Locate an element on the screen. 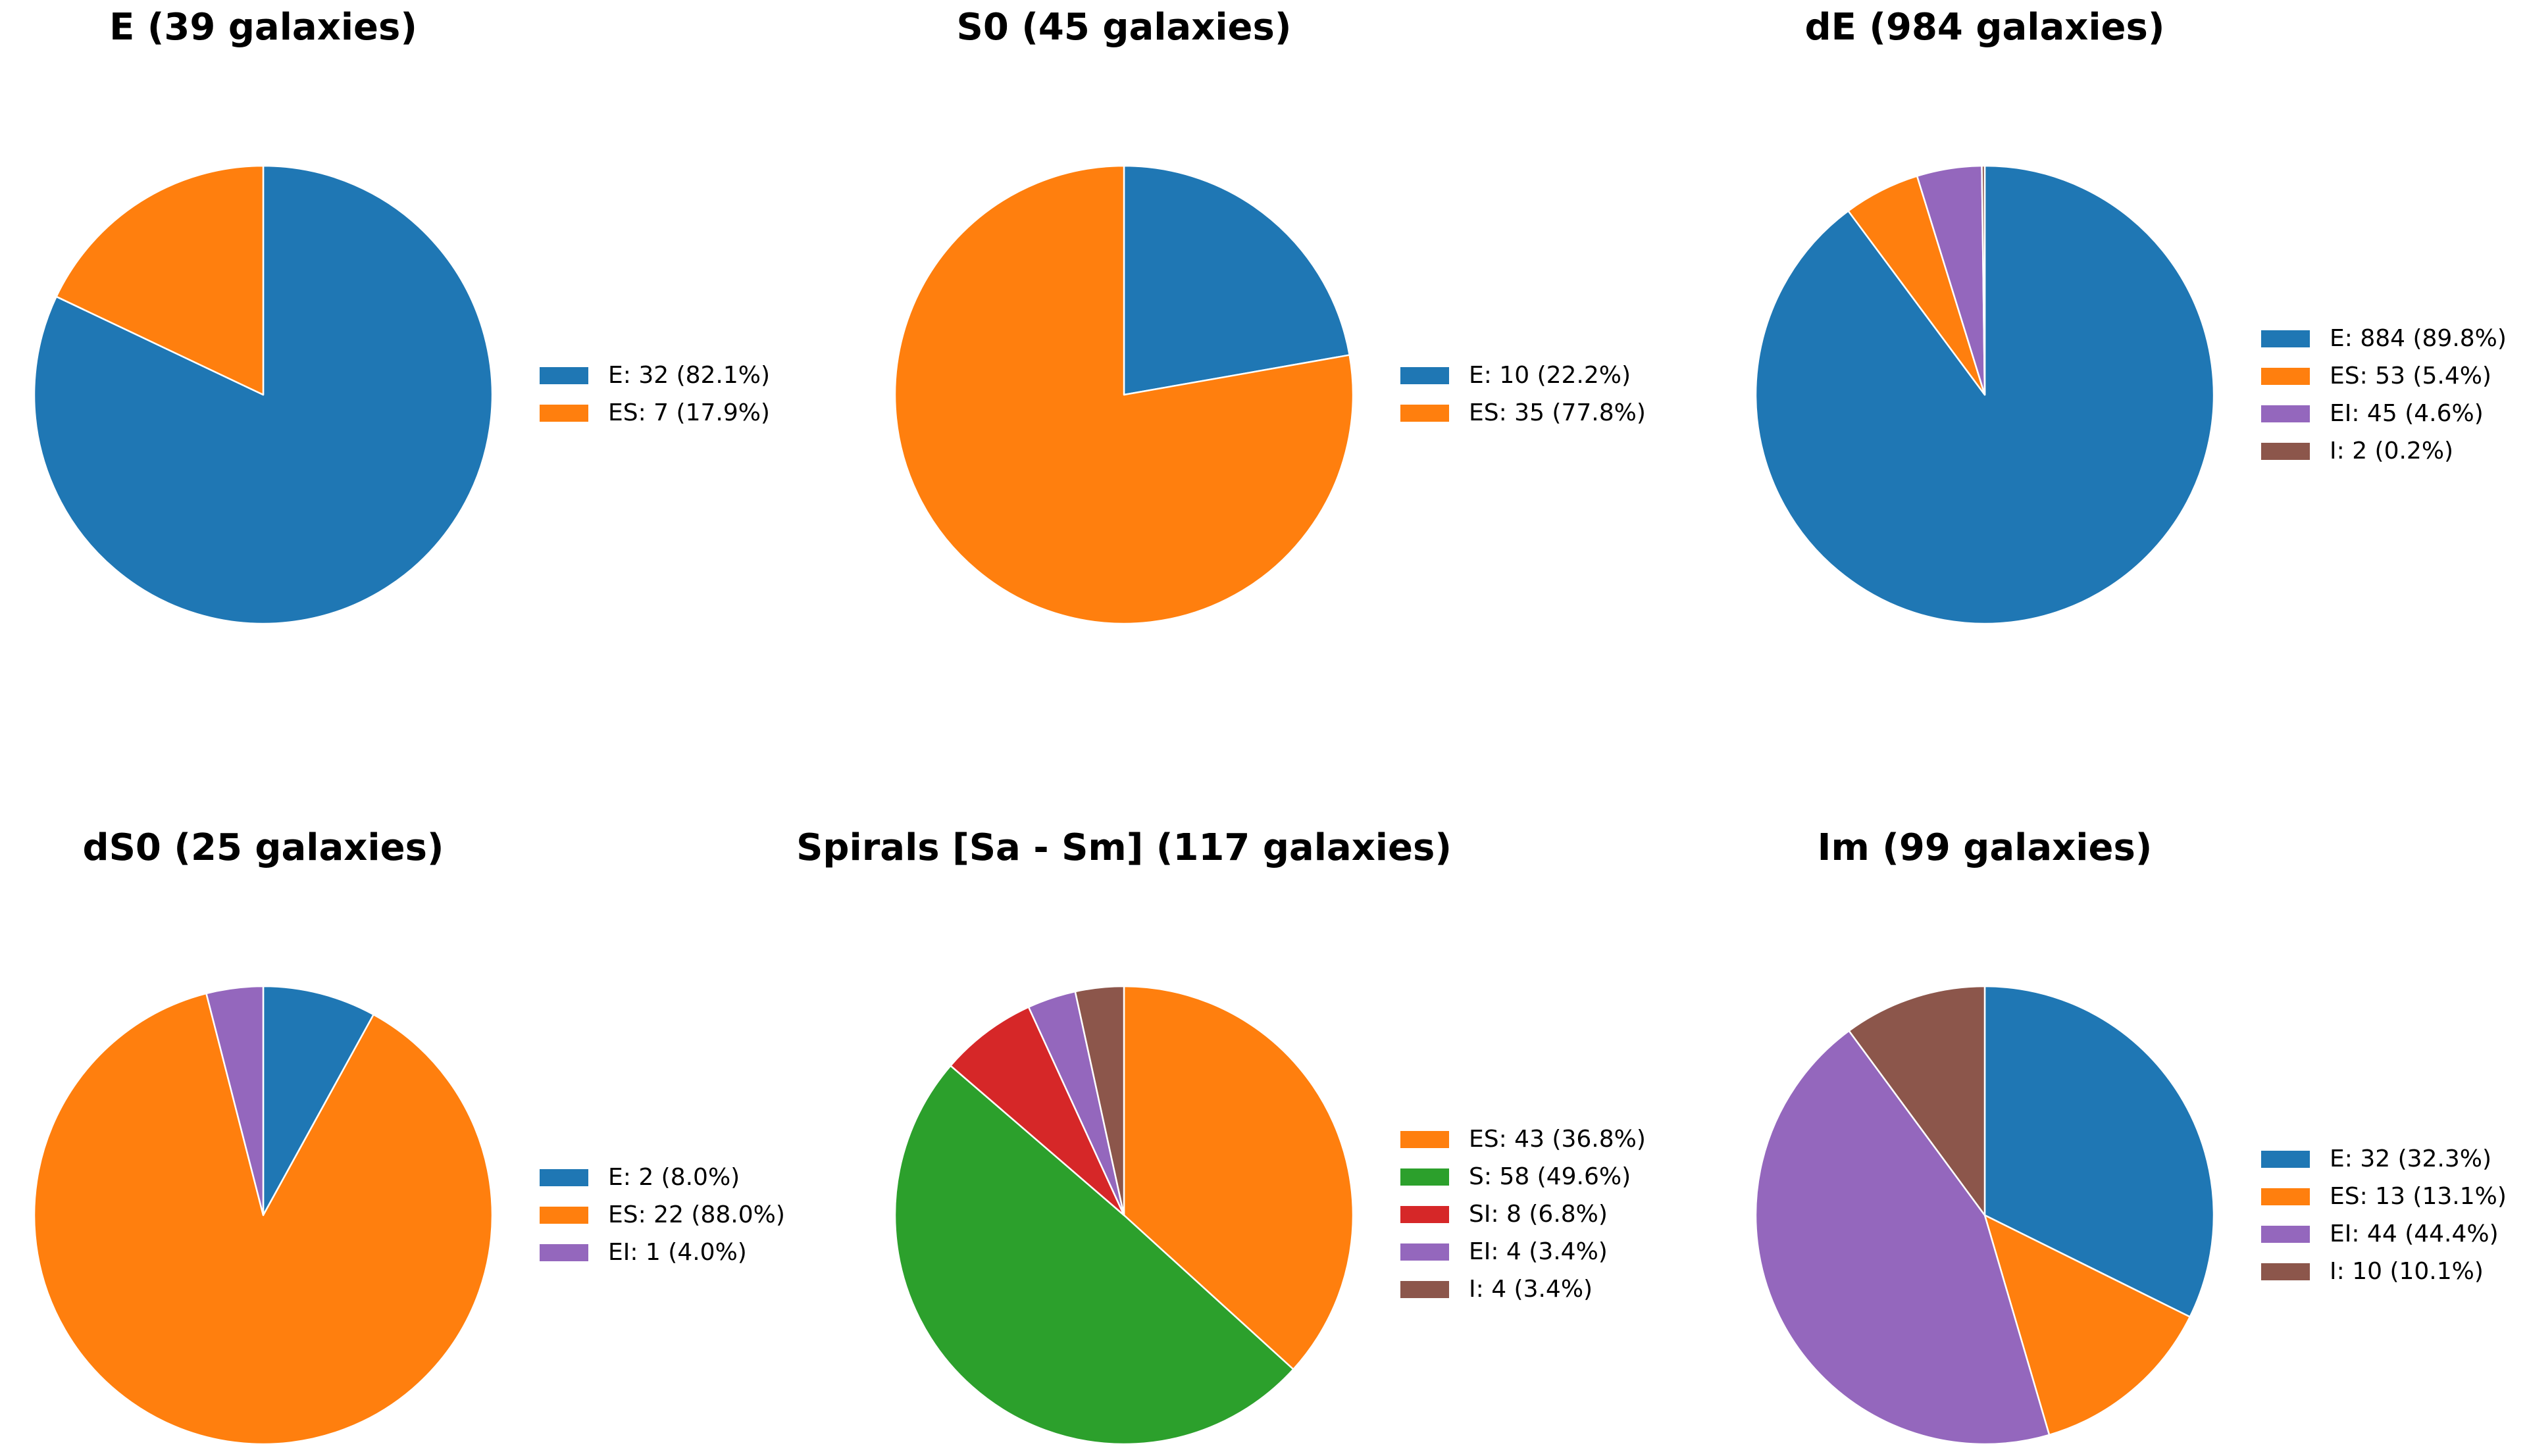 The image size is (2527, 1456). legend-label: E: 884 (89.8%) is located at coordinates (2418, 338).